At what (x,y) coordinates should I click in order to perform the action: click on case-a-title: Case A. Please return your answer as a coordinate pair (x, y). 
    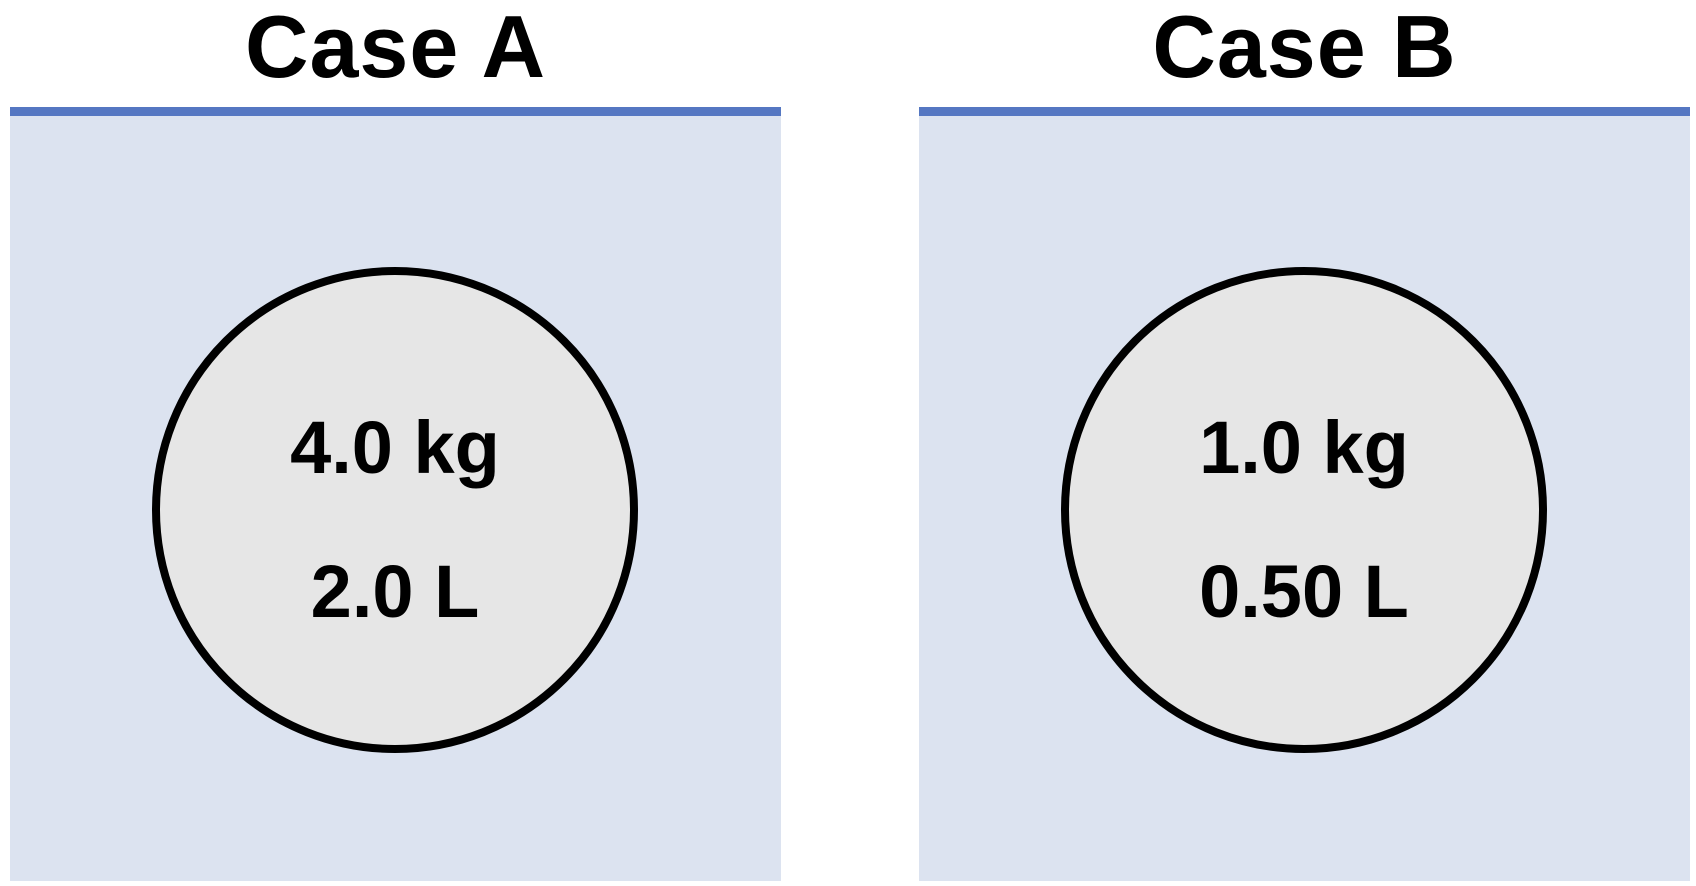
    Looking at the image, I should click on (395, 48).